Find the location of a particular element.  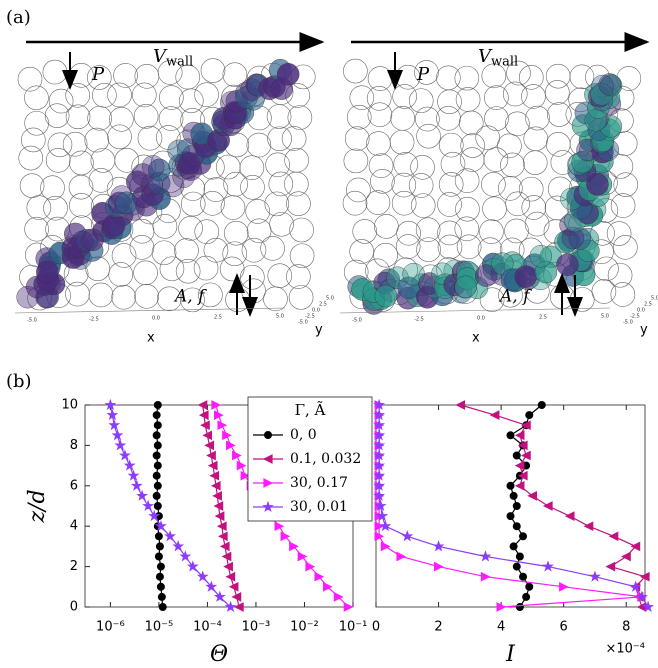

x-tick-label: 10⁻¹ is located at coordinates (353, 627).